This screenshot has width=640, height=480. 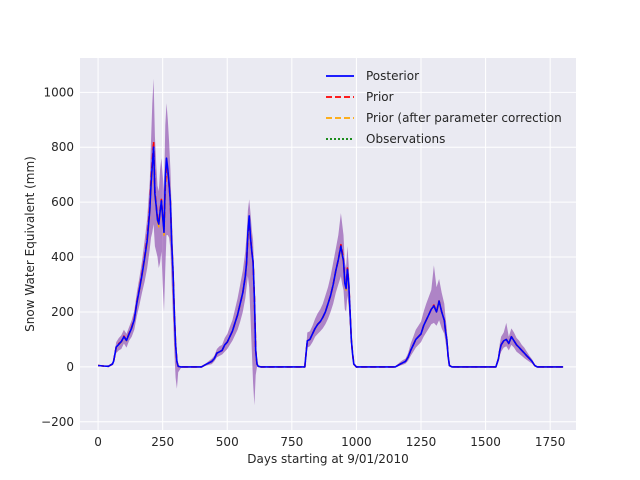 I want to click on x-tick-label: 250, so click(x=162, y=442).